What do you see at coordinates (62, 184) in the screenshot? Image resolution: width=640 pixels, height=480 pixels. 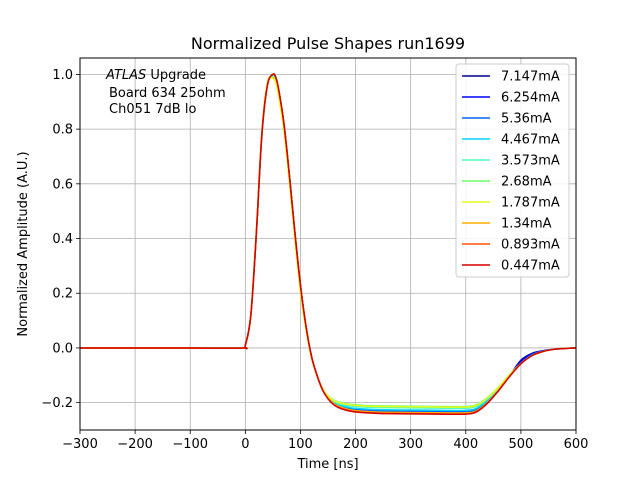 I see `y-tick-label: 0.6` at bounding box center [62, 184].